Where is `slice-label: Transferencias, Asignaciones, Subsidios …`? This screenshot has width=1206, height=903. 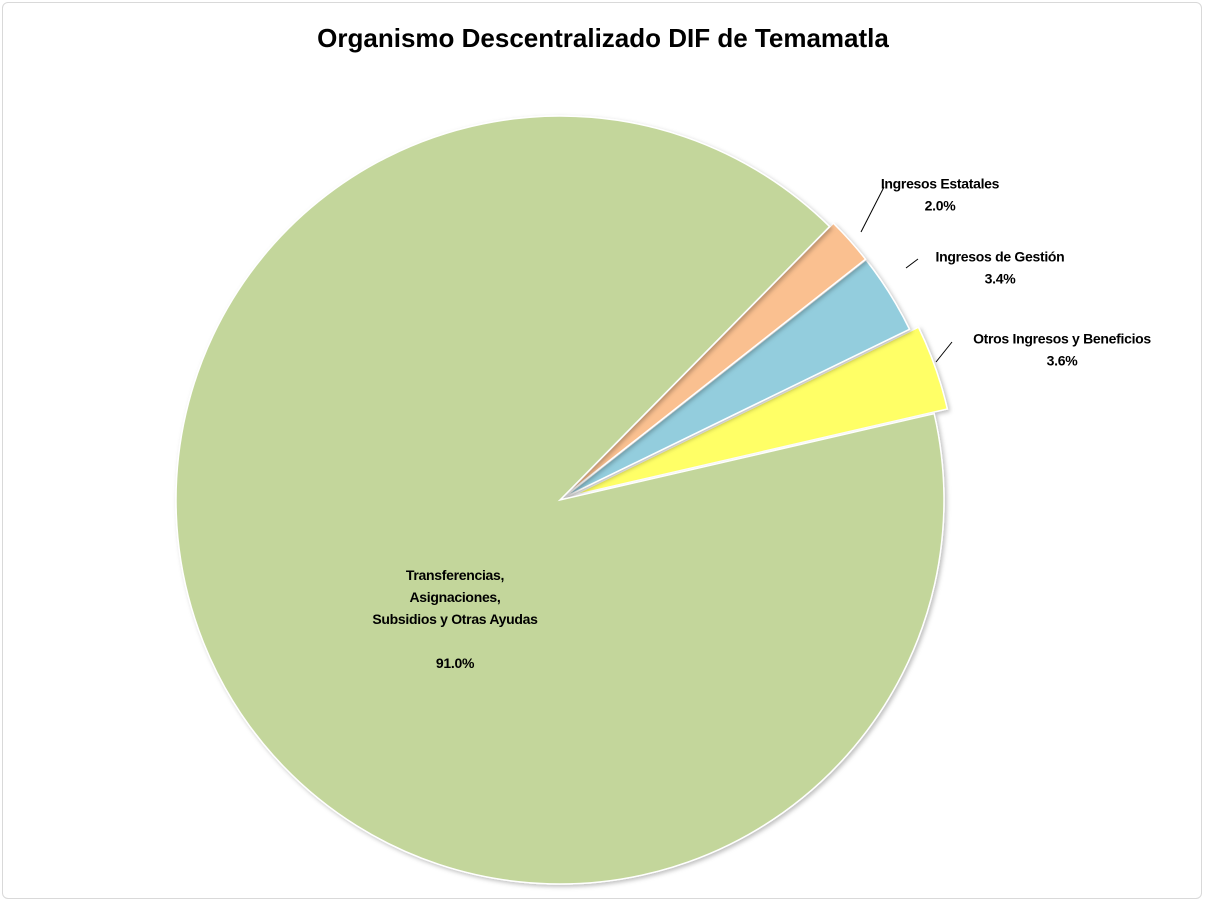
slice-label: Transferencias, Asignaciones, Subsidios … is located at coordinates (455, 619).